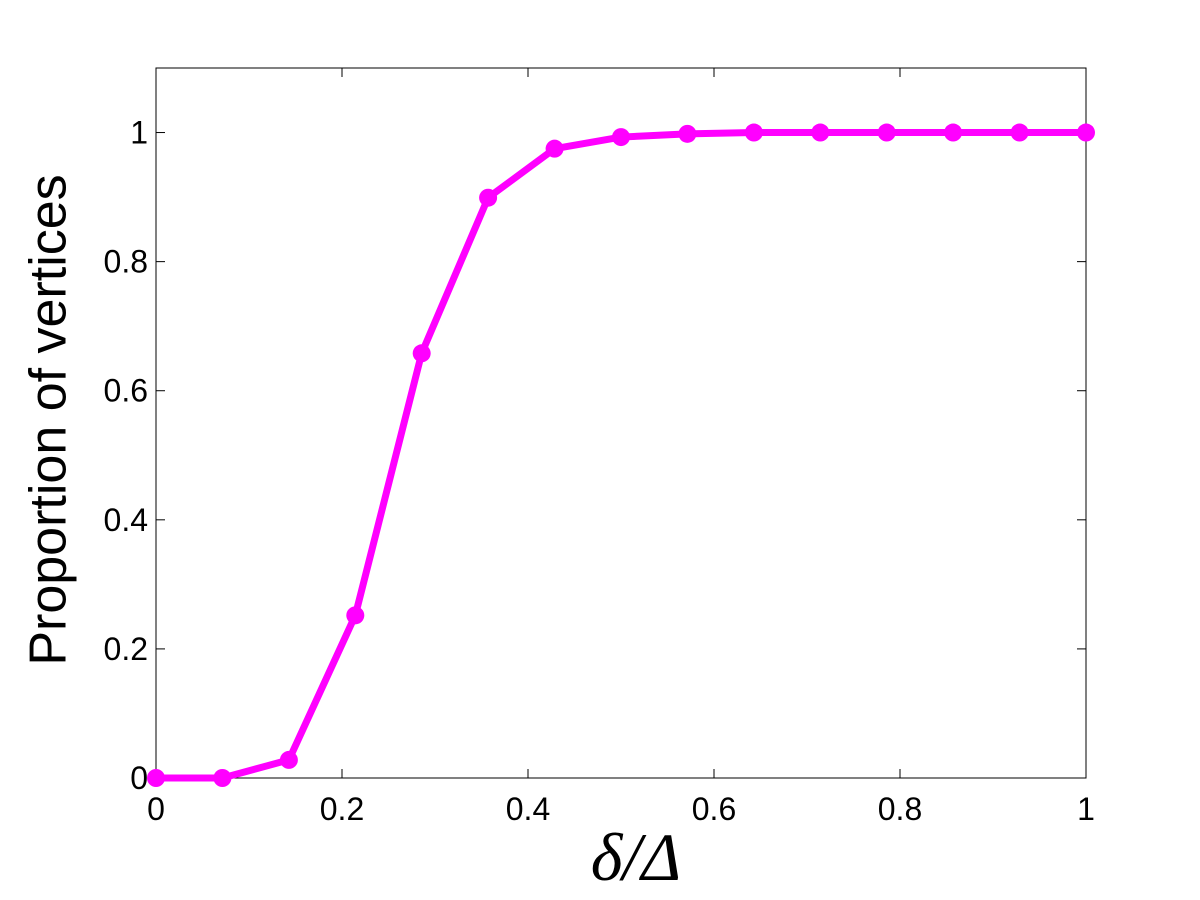 This screenshot has width=1200, height=900. What do you see at coordinates (342, 809) in the screenshot?
I see `x-tick-label: 0.2` at bounding box center [342, 809].